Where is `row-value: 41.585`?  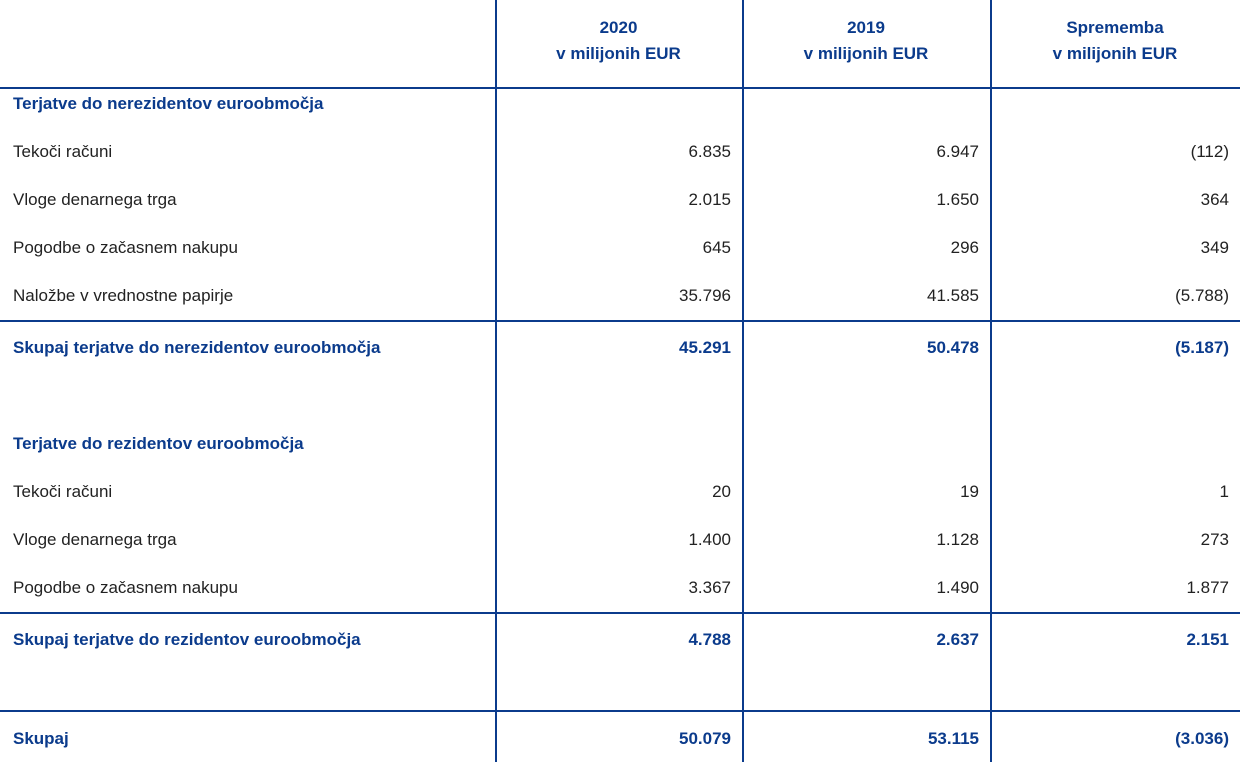 row-value: 41.585 is located at coordinates (953, 295).